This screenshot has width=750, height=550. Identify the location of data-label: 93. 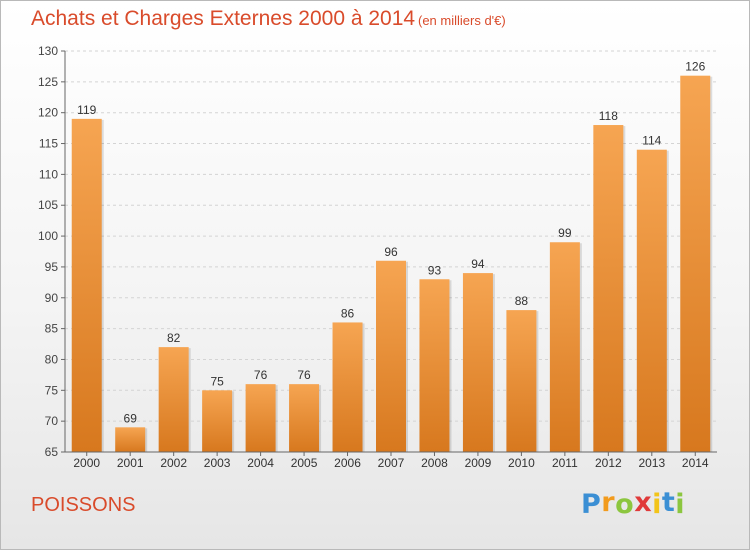
(435, 270).